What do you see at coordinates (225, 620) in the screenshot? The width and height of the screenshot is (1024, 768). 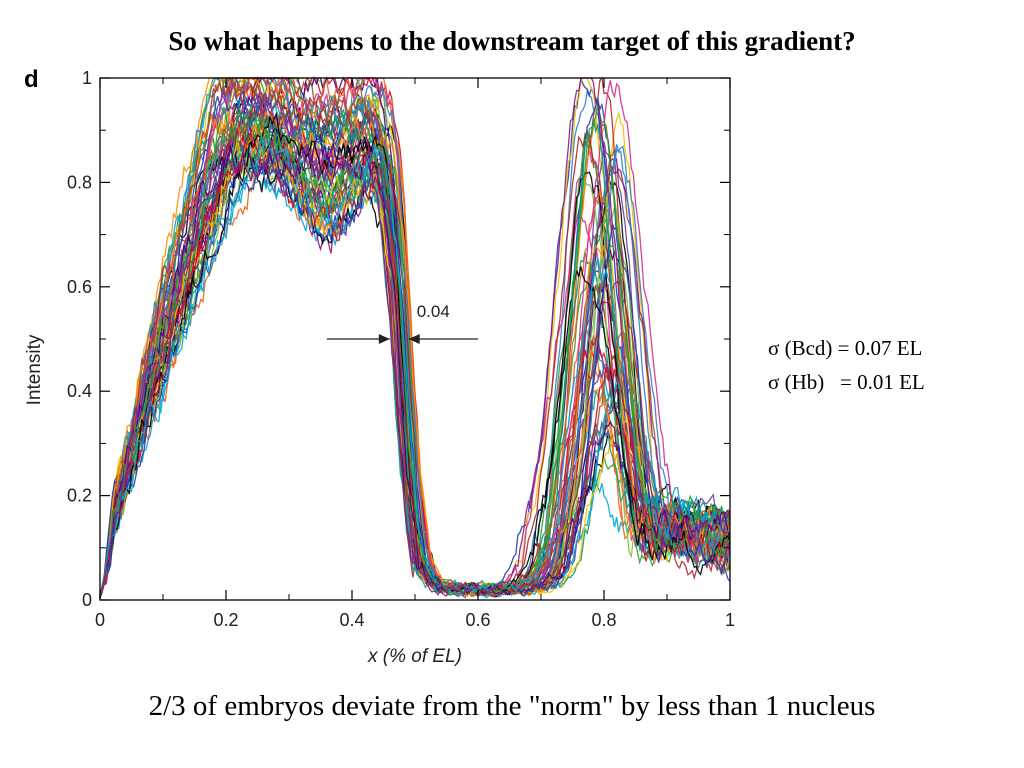 I see `x-tick-label: 0.2` at bounding box center [225, 620].